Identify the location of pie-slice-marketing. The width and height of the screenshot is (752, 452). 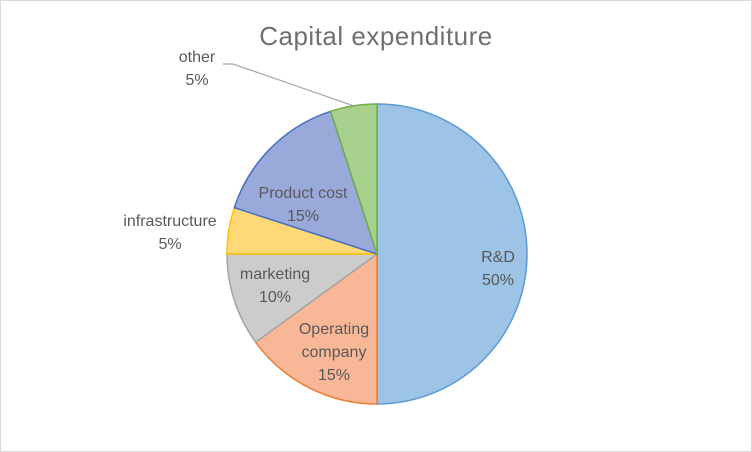
(303, 298).